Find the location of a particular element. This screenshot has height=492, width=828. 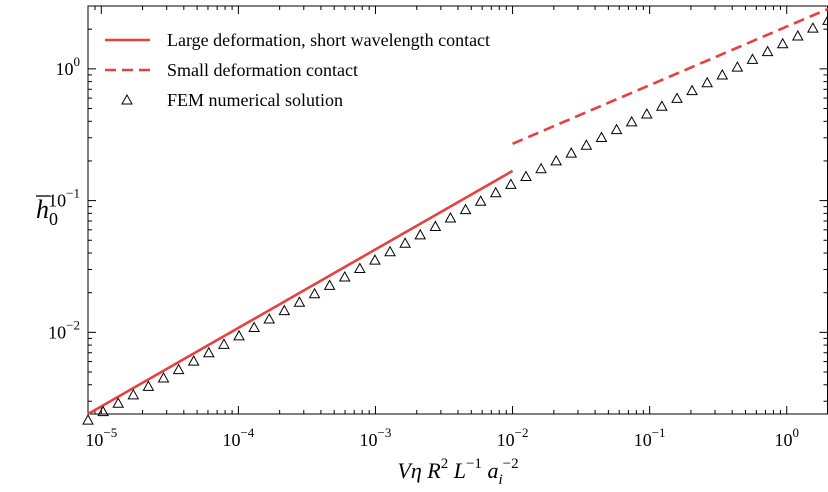

legend-swatch-marker is located at coordinates (127, 99).